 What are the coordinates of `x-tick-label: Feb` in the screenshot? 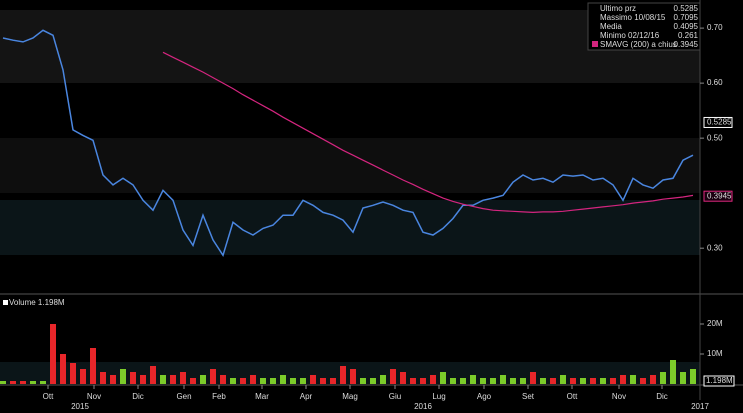 It's located at (219, 396).